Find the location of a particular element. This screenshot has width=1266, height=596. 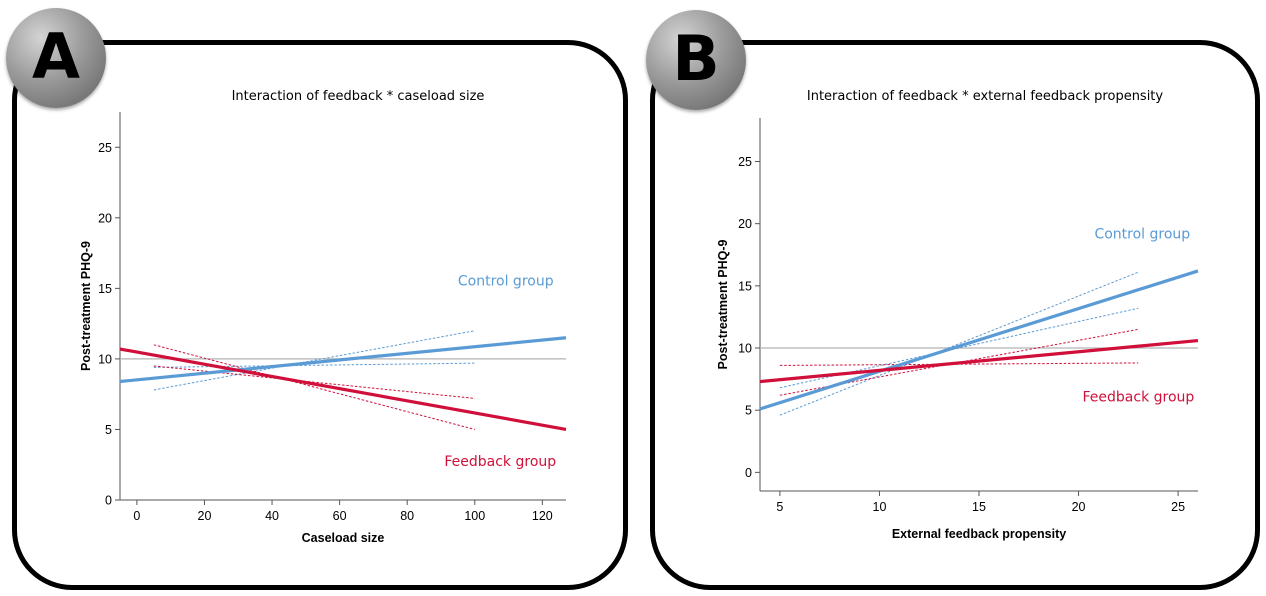

x-tick-label: 100 is located at coordinates (474, 516).